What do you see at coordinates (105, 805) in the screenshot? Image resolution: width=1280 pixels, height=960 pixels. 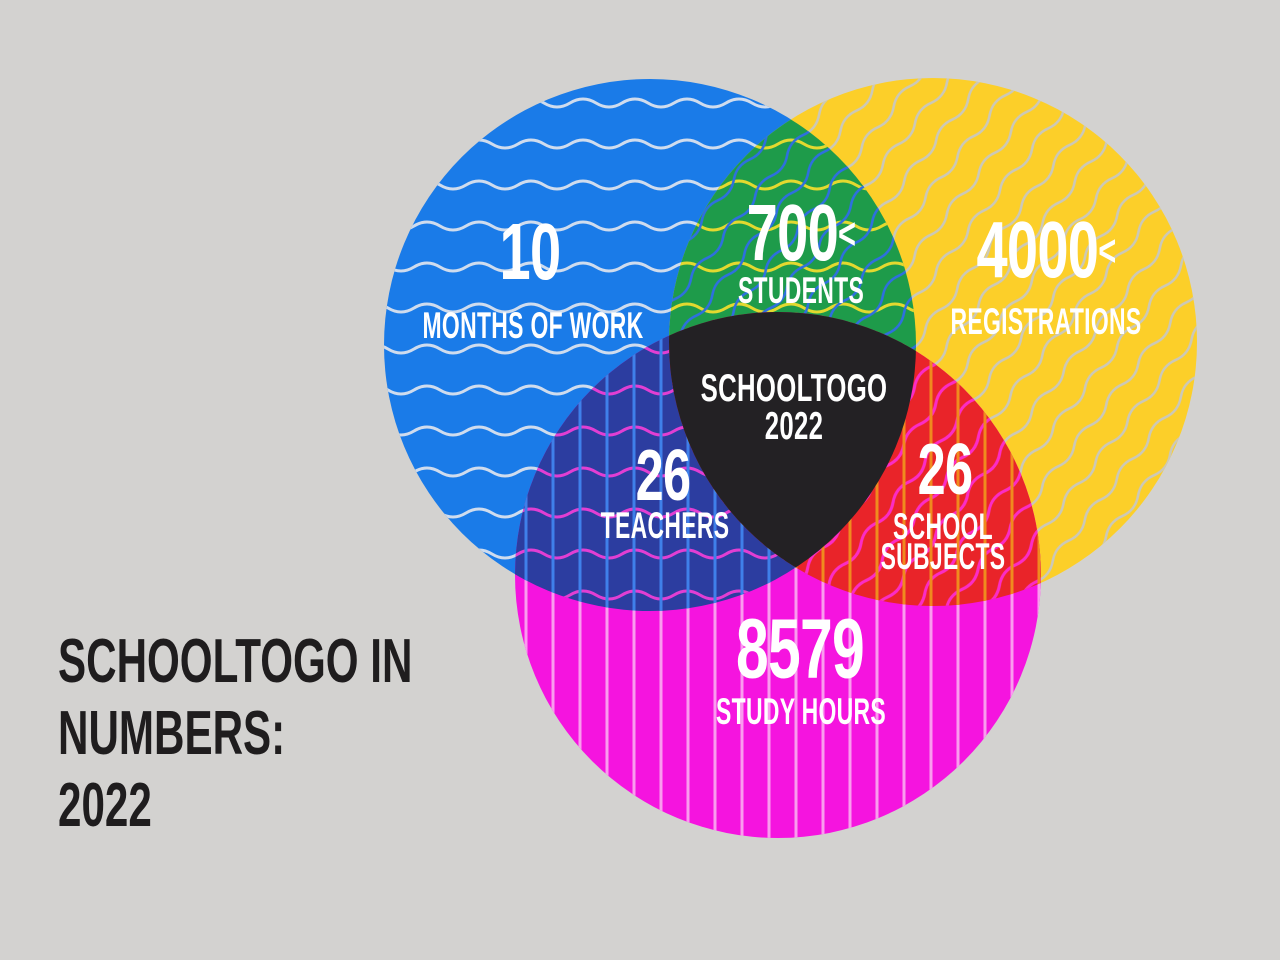 I see `page-title-line3: 2022` at bounding box center [105, 805].